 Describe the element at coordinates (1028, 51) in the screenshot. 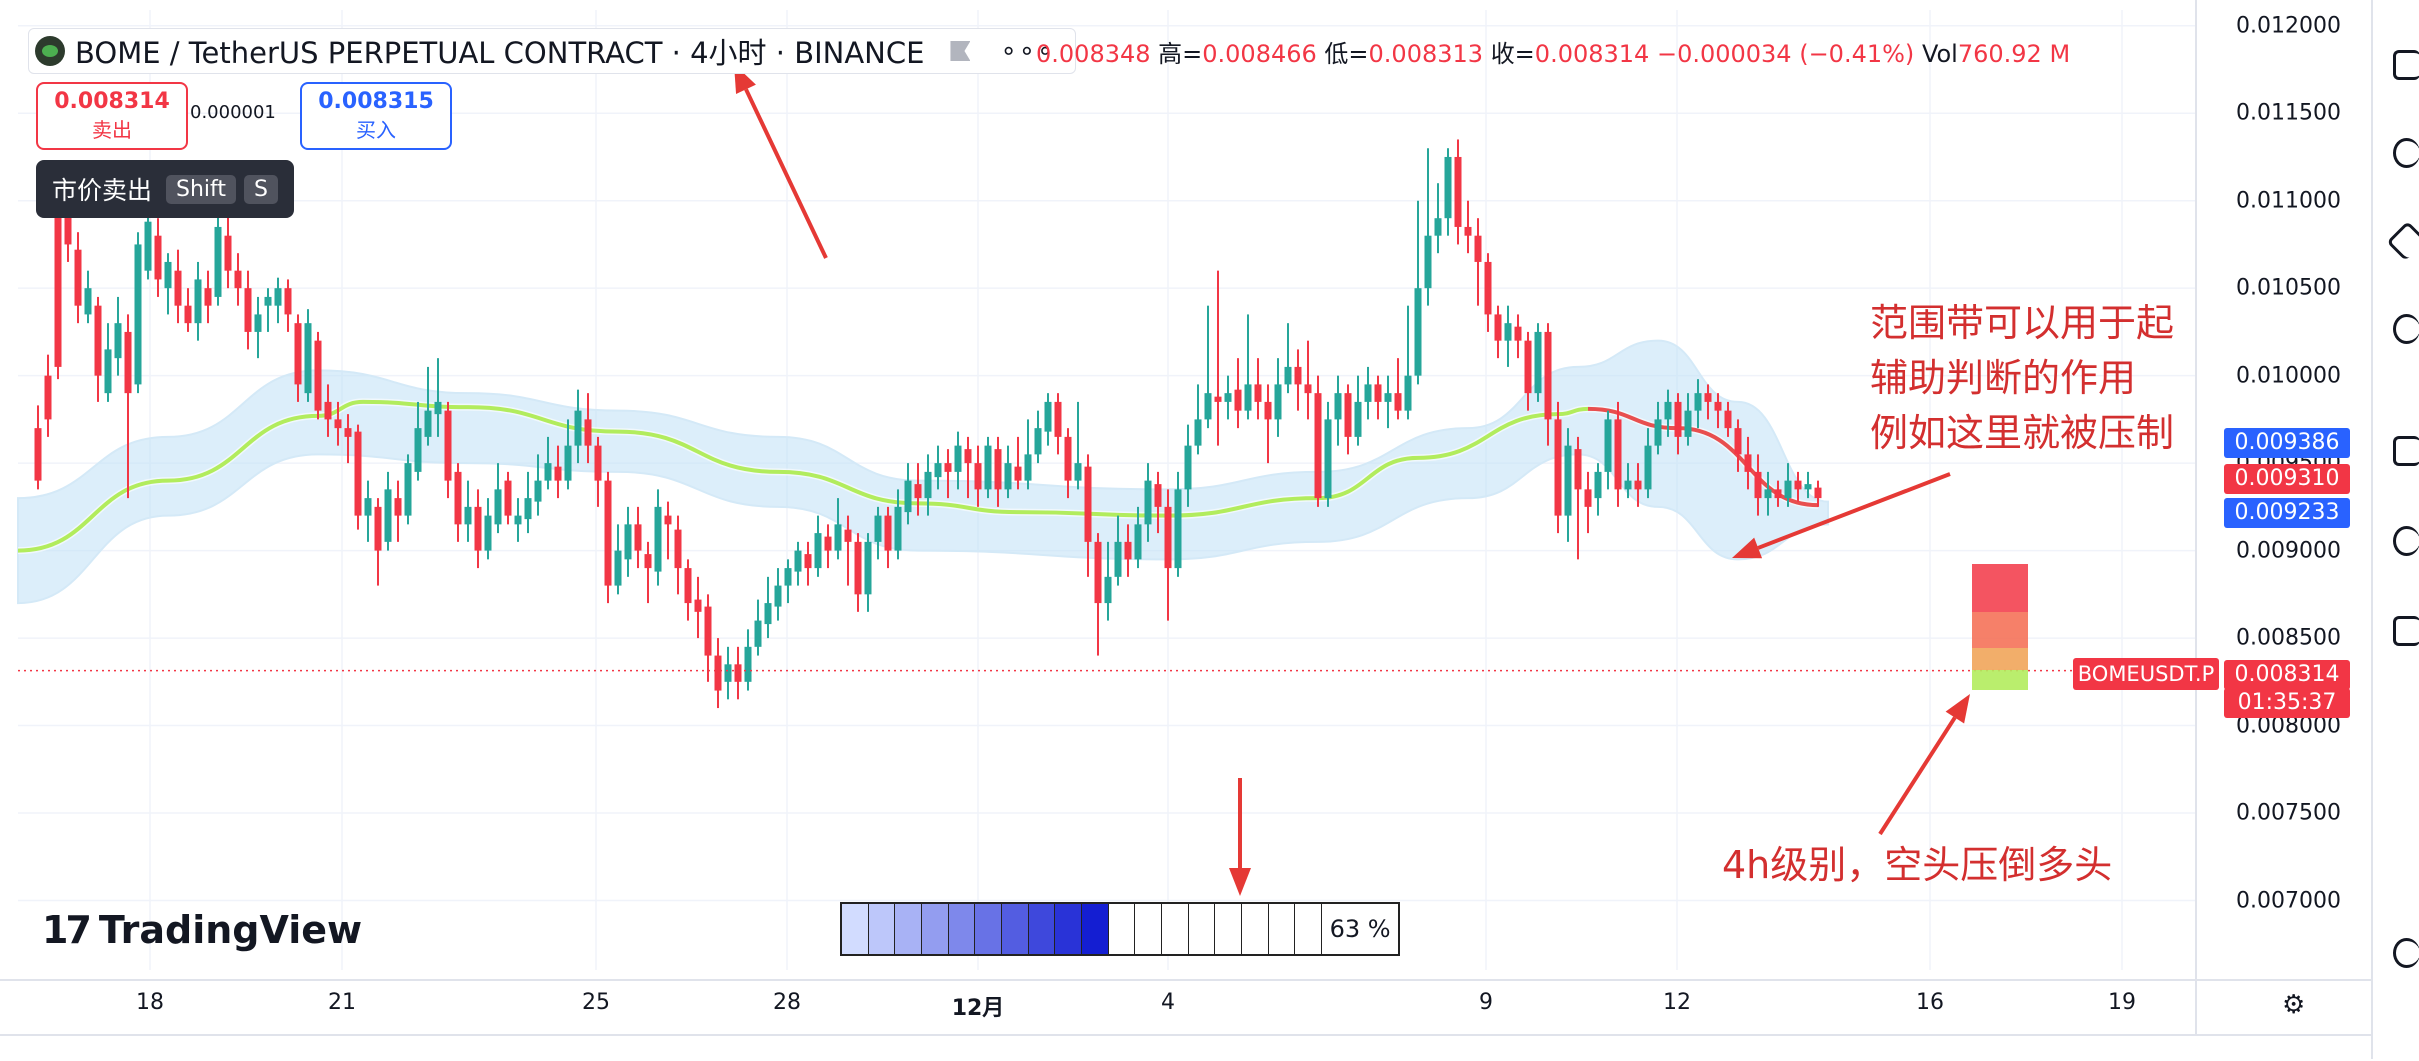

I see `more-options-icon: ∘∘∘` at that location.